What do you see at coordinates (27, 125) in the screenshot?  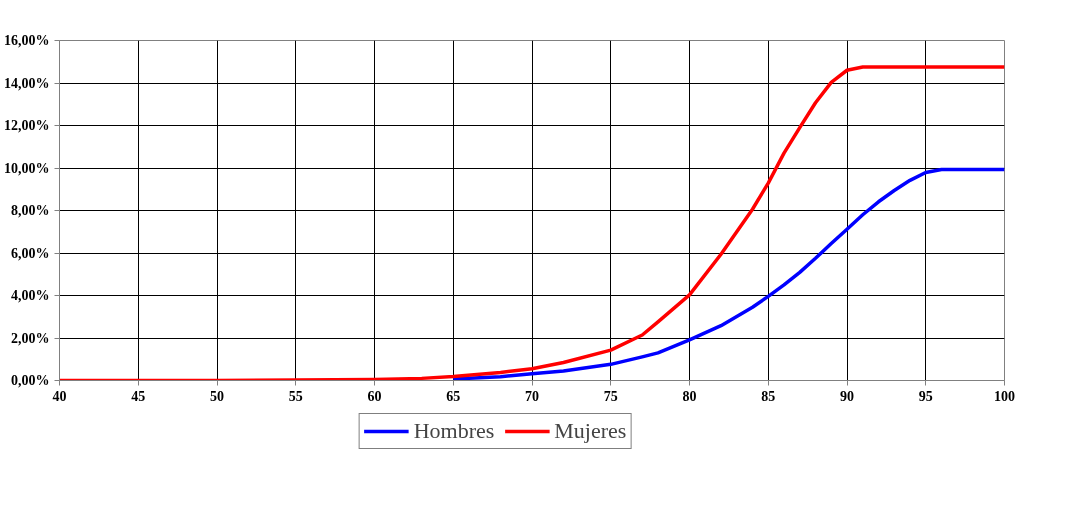 I see `y-tick-label: 12,00%` at bounding box center [27, 125].